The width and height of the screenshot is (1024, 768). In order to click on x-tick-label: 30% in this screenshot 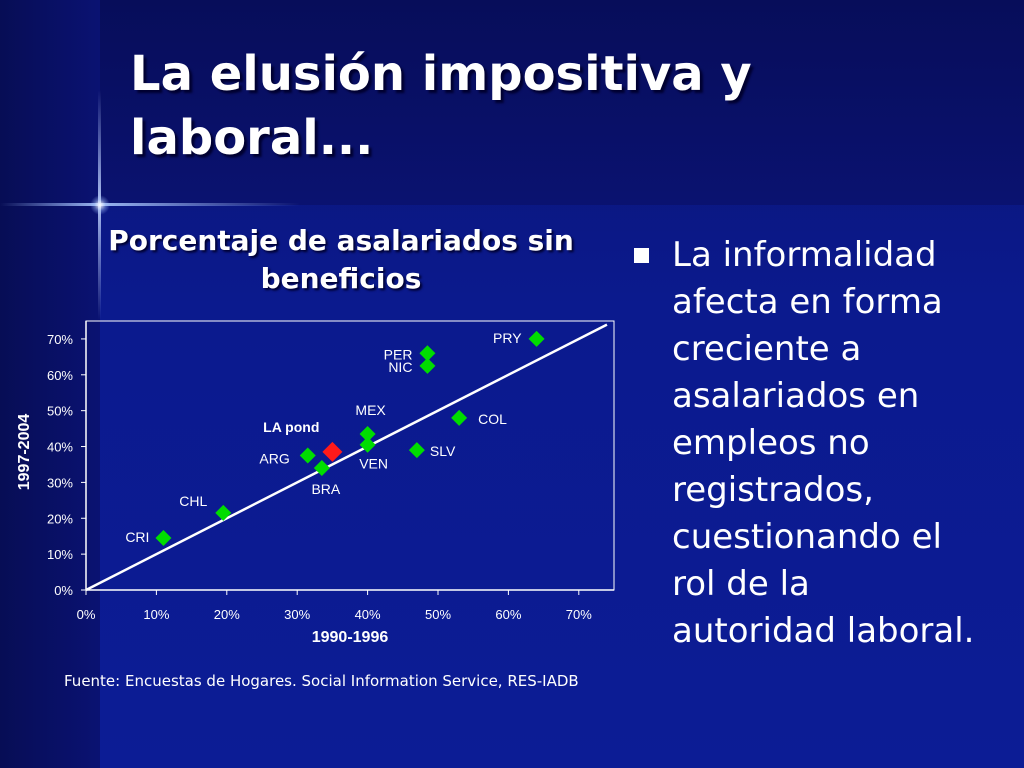, I will do `click(297, 614)`.